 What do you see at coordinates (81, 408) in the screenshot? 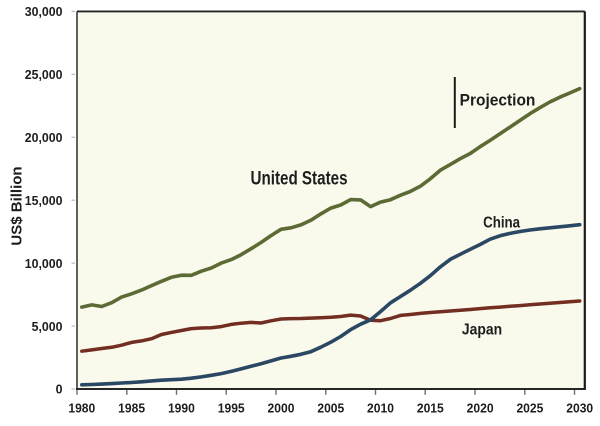
I see `svg-text: 1980` at bounding box center [81, 408].